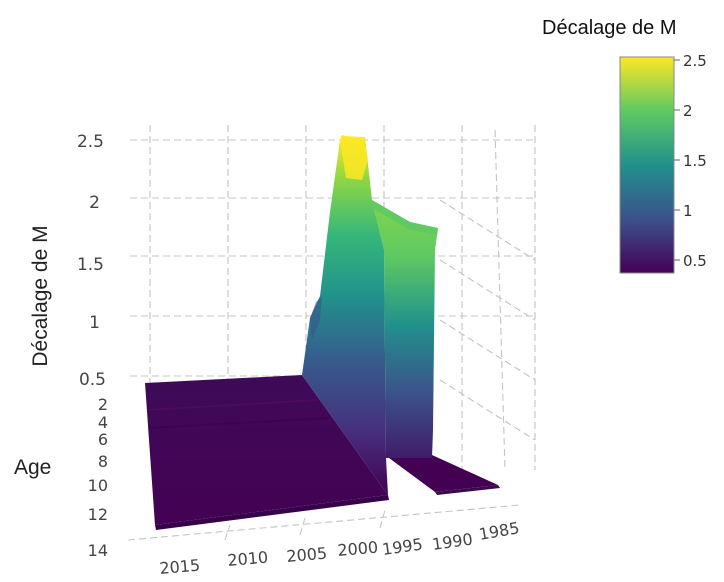 The width and height of the screenshot is (724, 582). Describe the element at coordinates (405, 217) in the screenshot. I see `surface-right-ridge-top` at that location.